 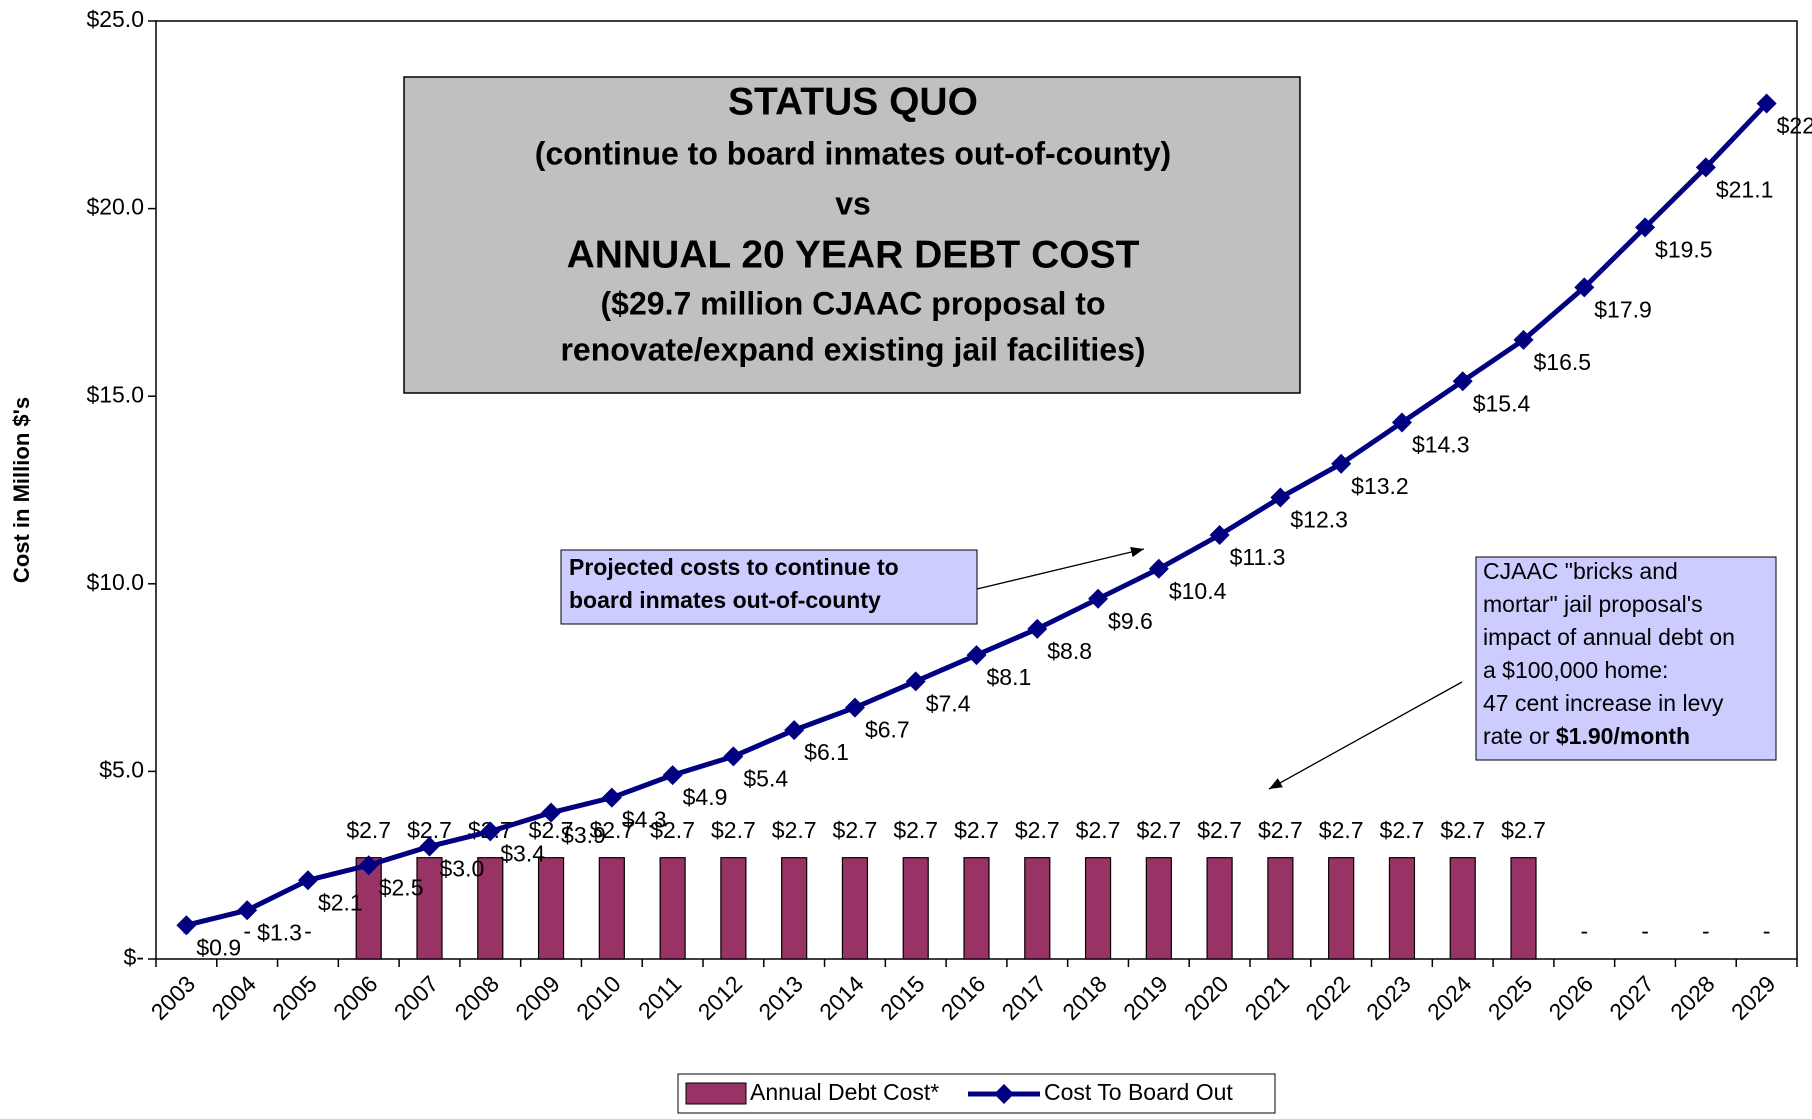 What do you see at coordinates (115, 207) in the screenshot?
I see `y-tick-label: $20.0` at bounding box center [115, 207].